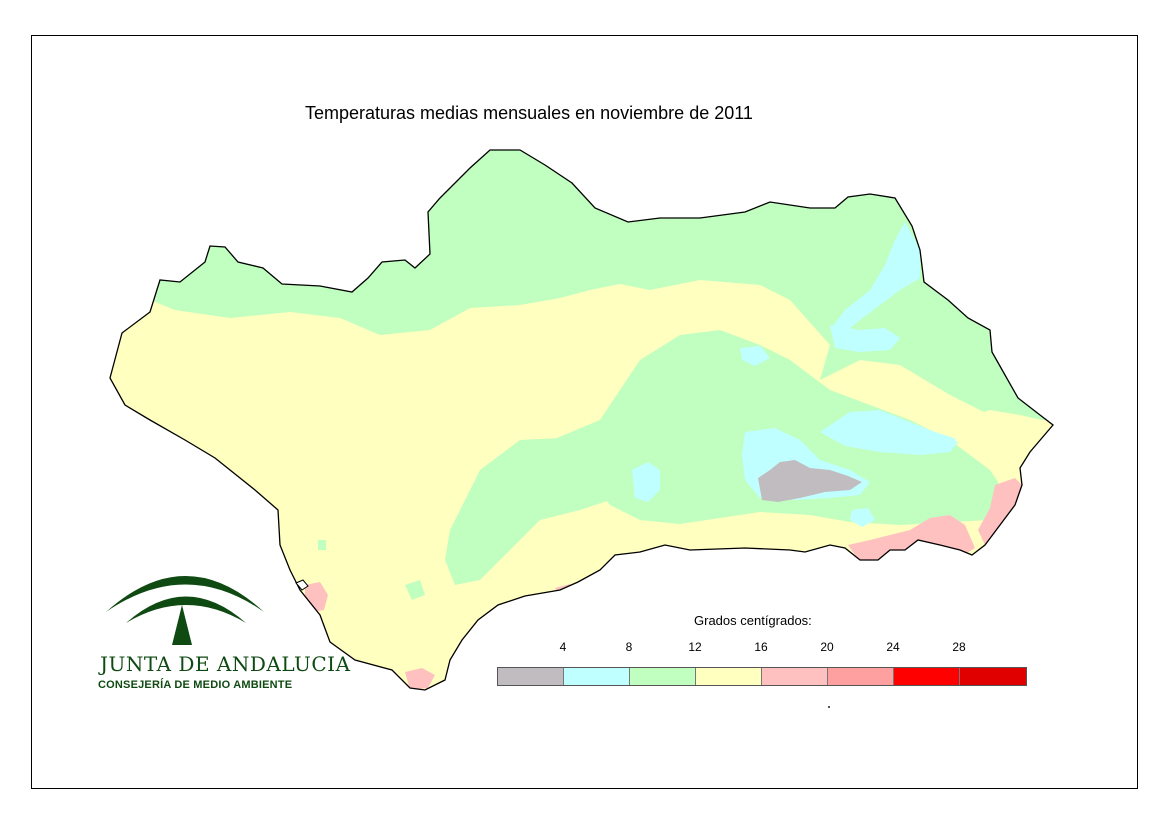 This screenshot has width=1170, height=827. What do you see at coordinates (695, 647) in the screenshot?
I see `legend-tick-label: 12` at bounding box center [695, 647].